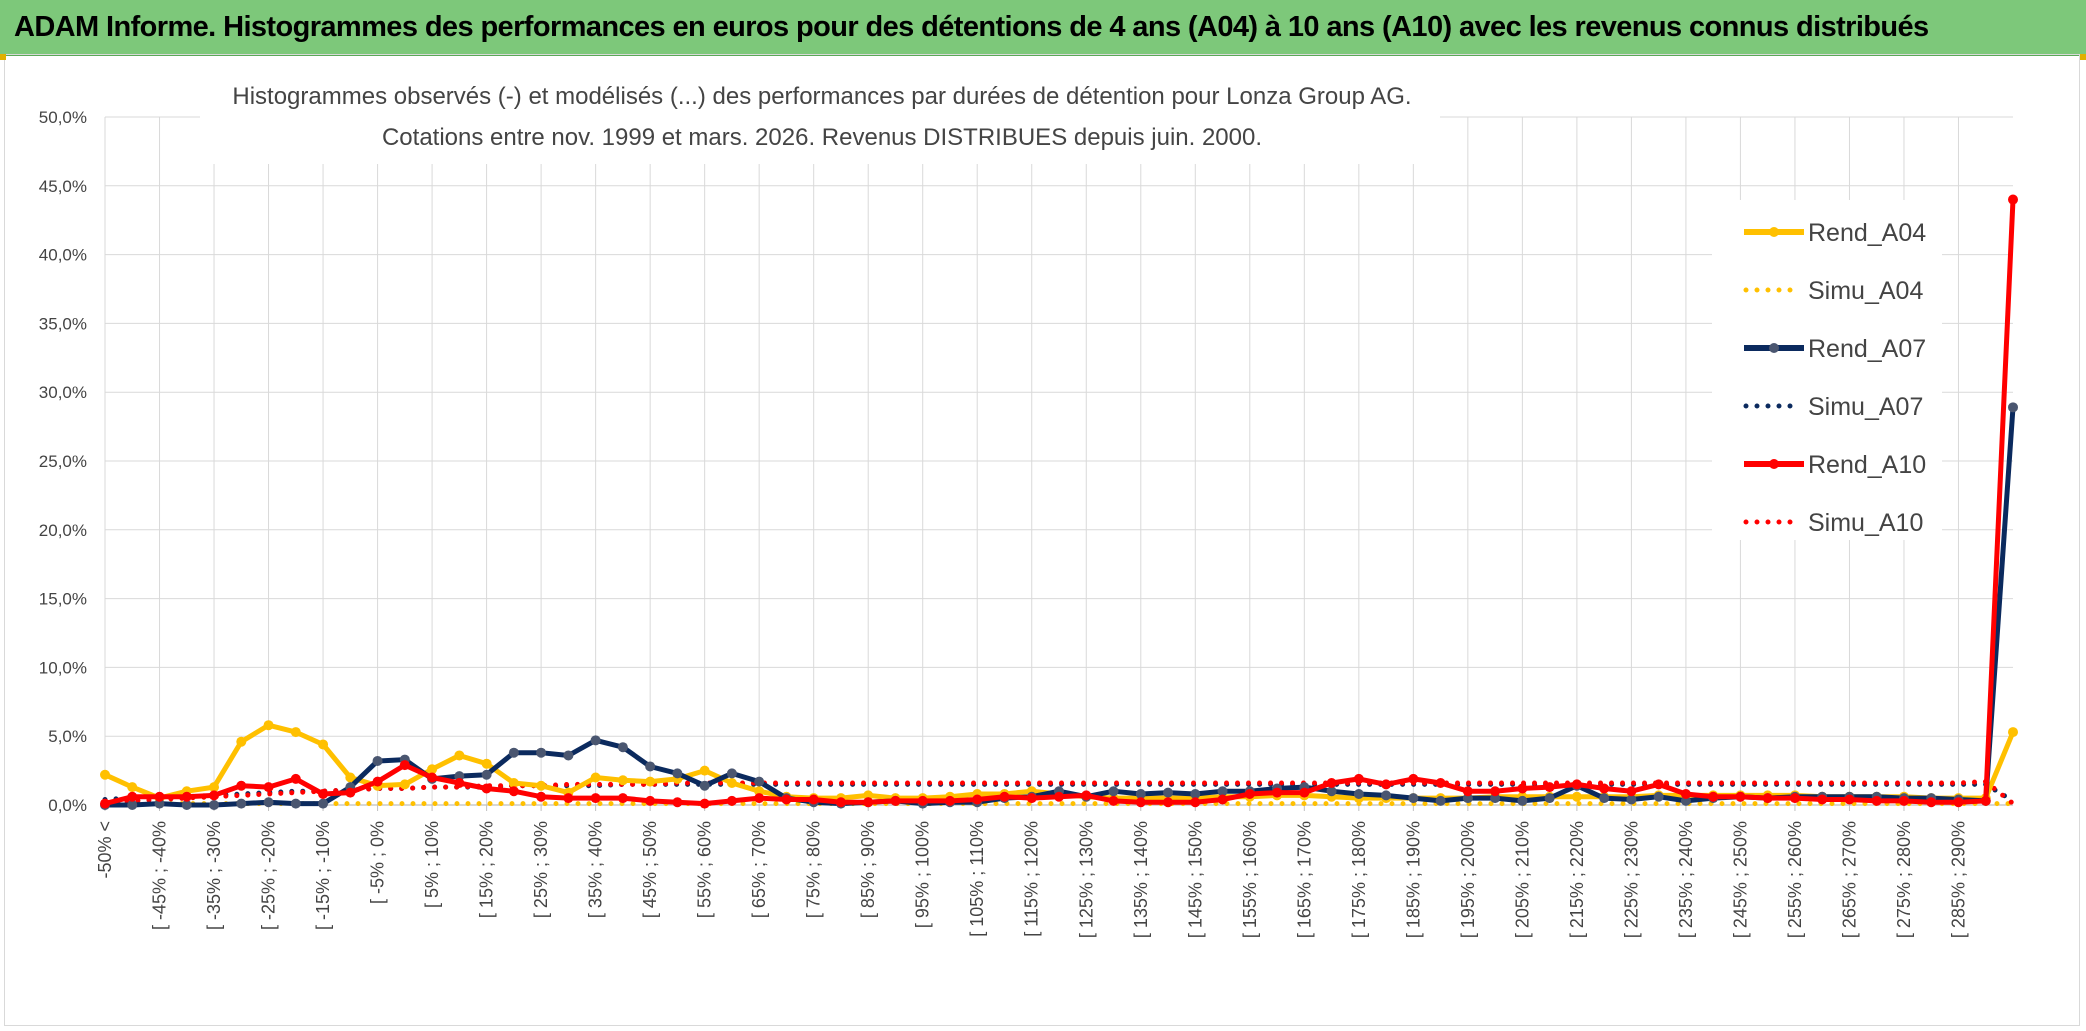  Describe the element at coordinates (1195, 879) in the screenshot. I see `x-tick-label: [ 145% ; 150%` at that location.